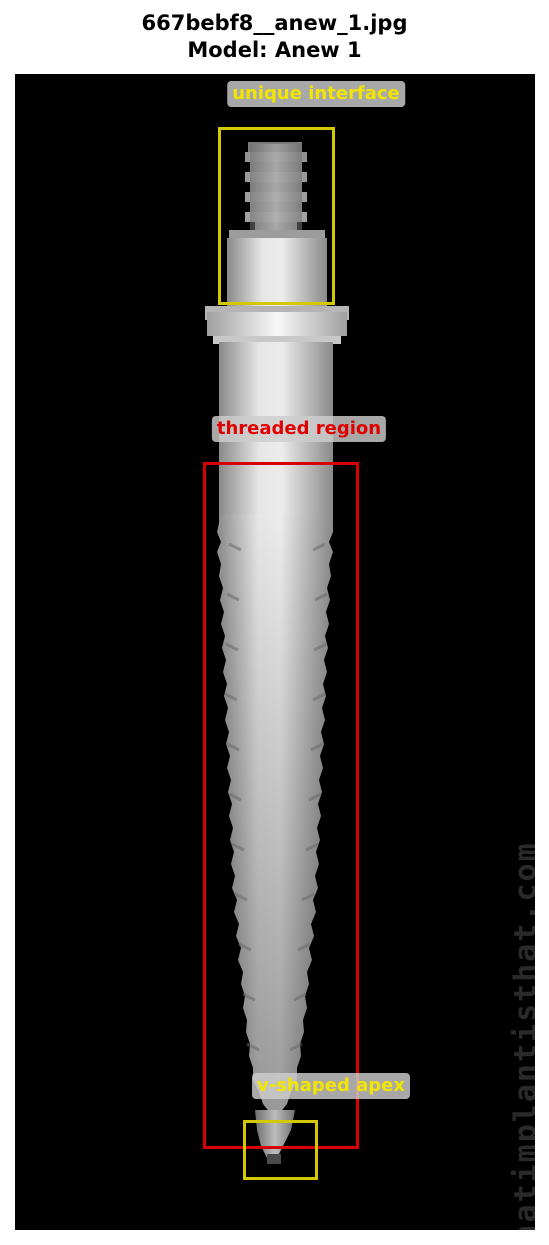  I want to click on implant-collar, so click(277, 325).